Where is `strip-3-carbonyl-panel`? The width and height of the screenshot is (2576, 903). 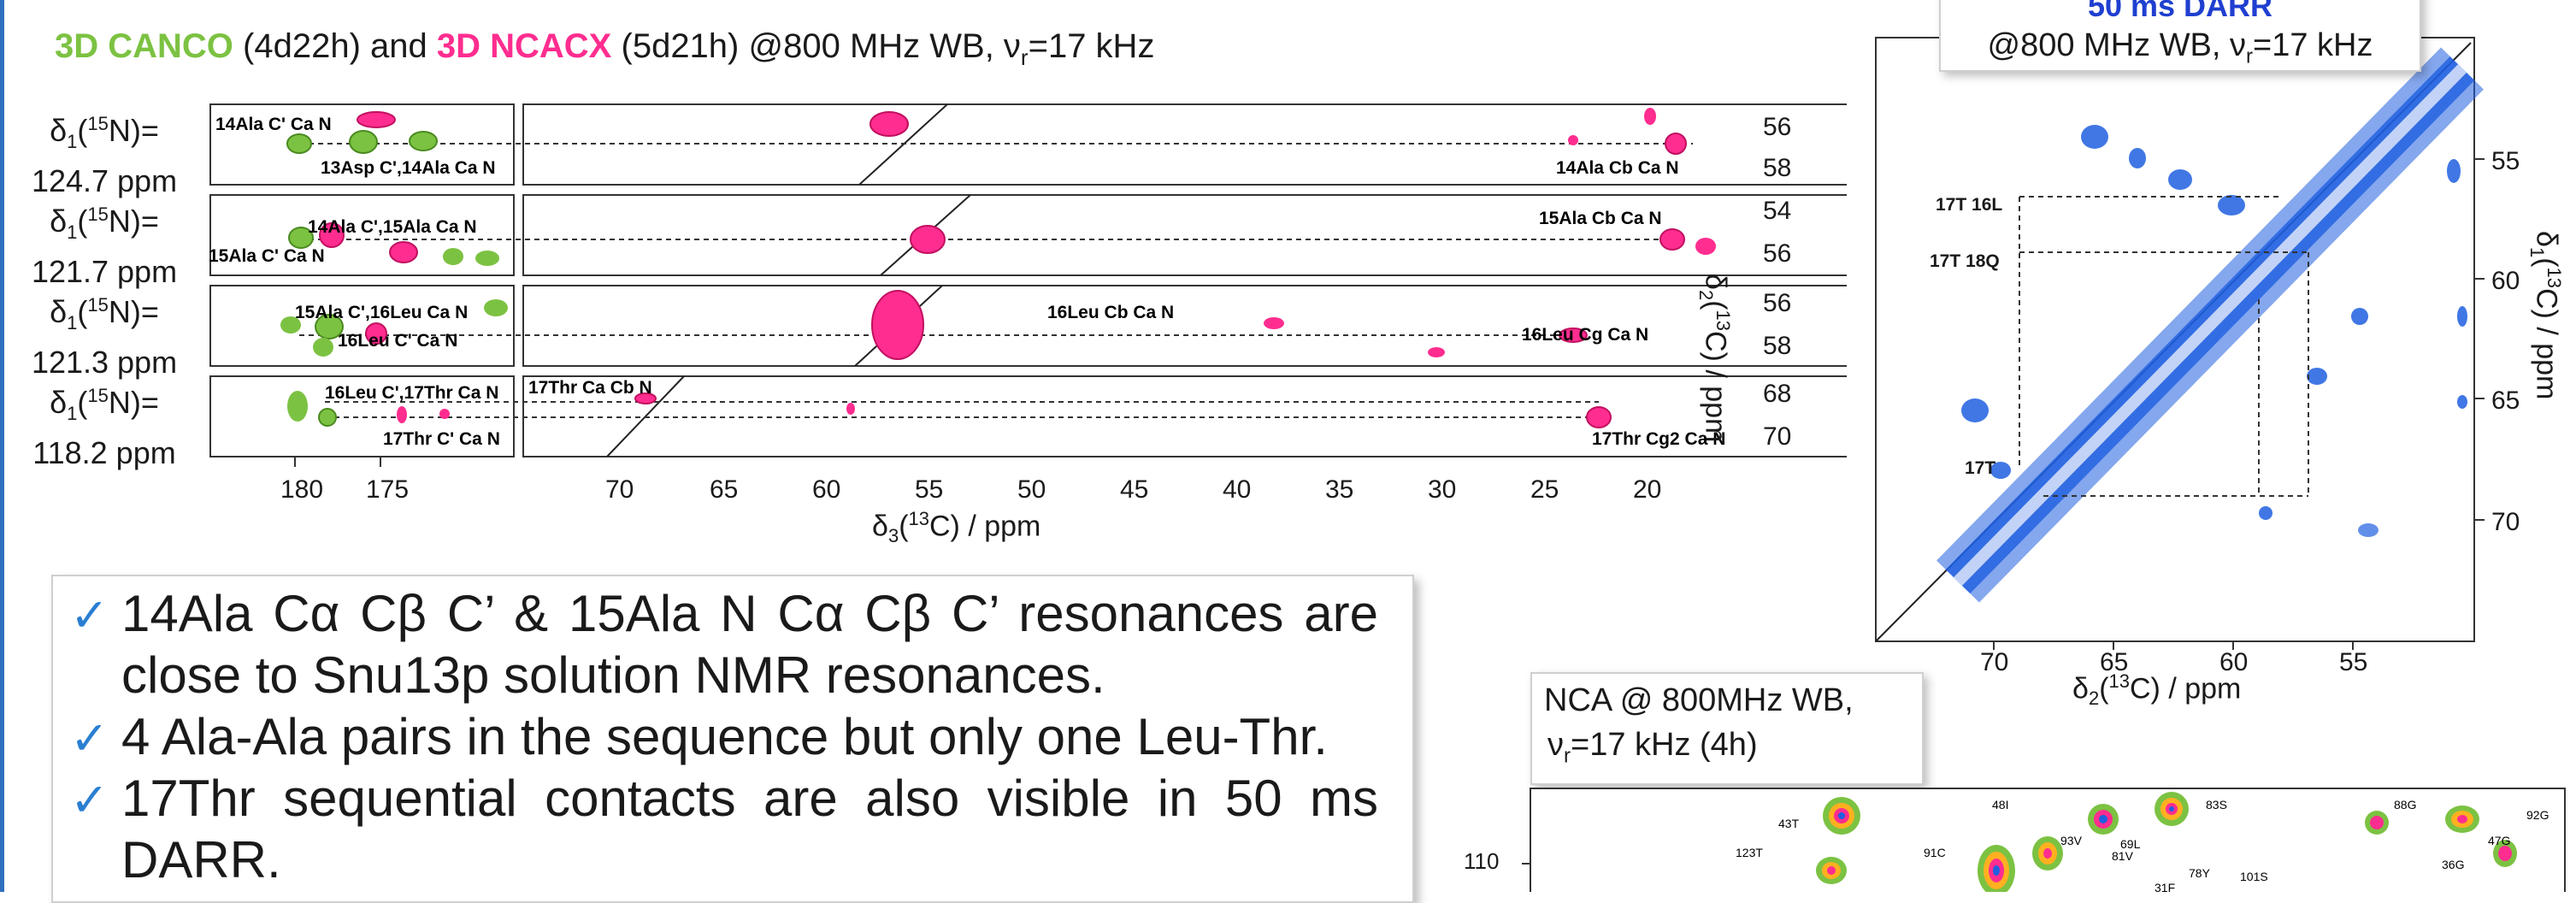 strip-3-carbonyl-panel is located at coordinates (362, 326).